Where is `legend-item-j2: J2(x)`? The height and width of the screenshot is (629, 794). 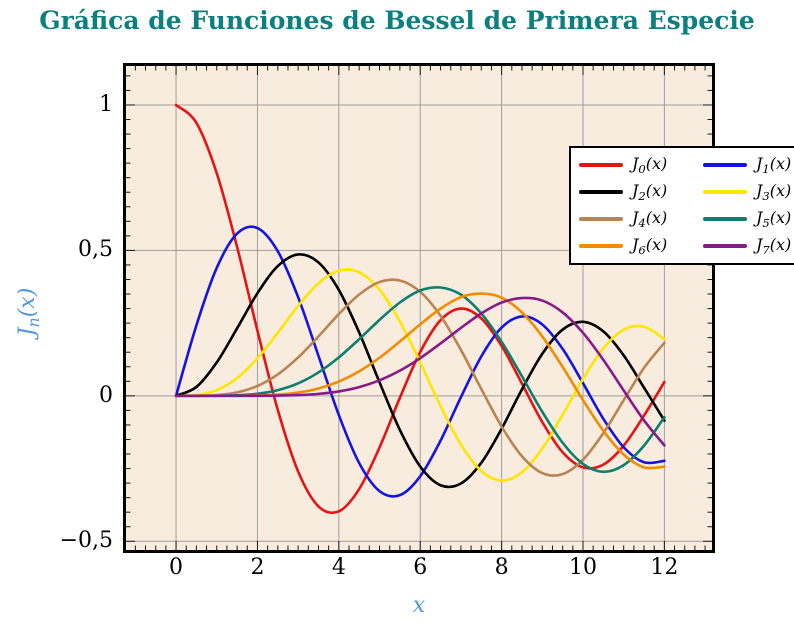
legend-item-j2: J2(x) is located at coordinates (641, 192).